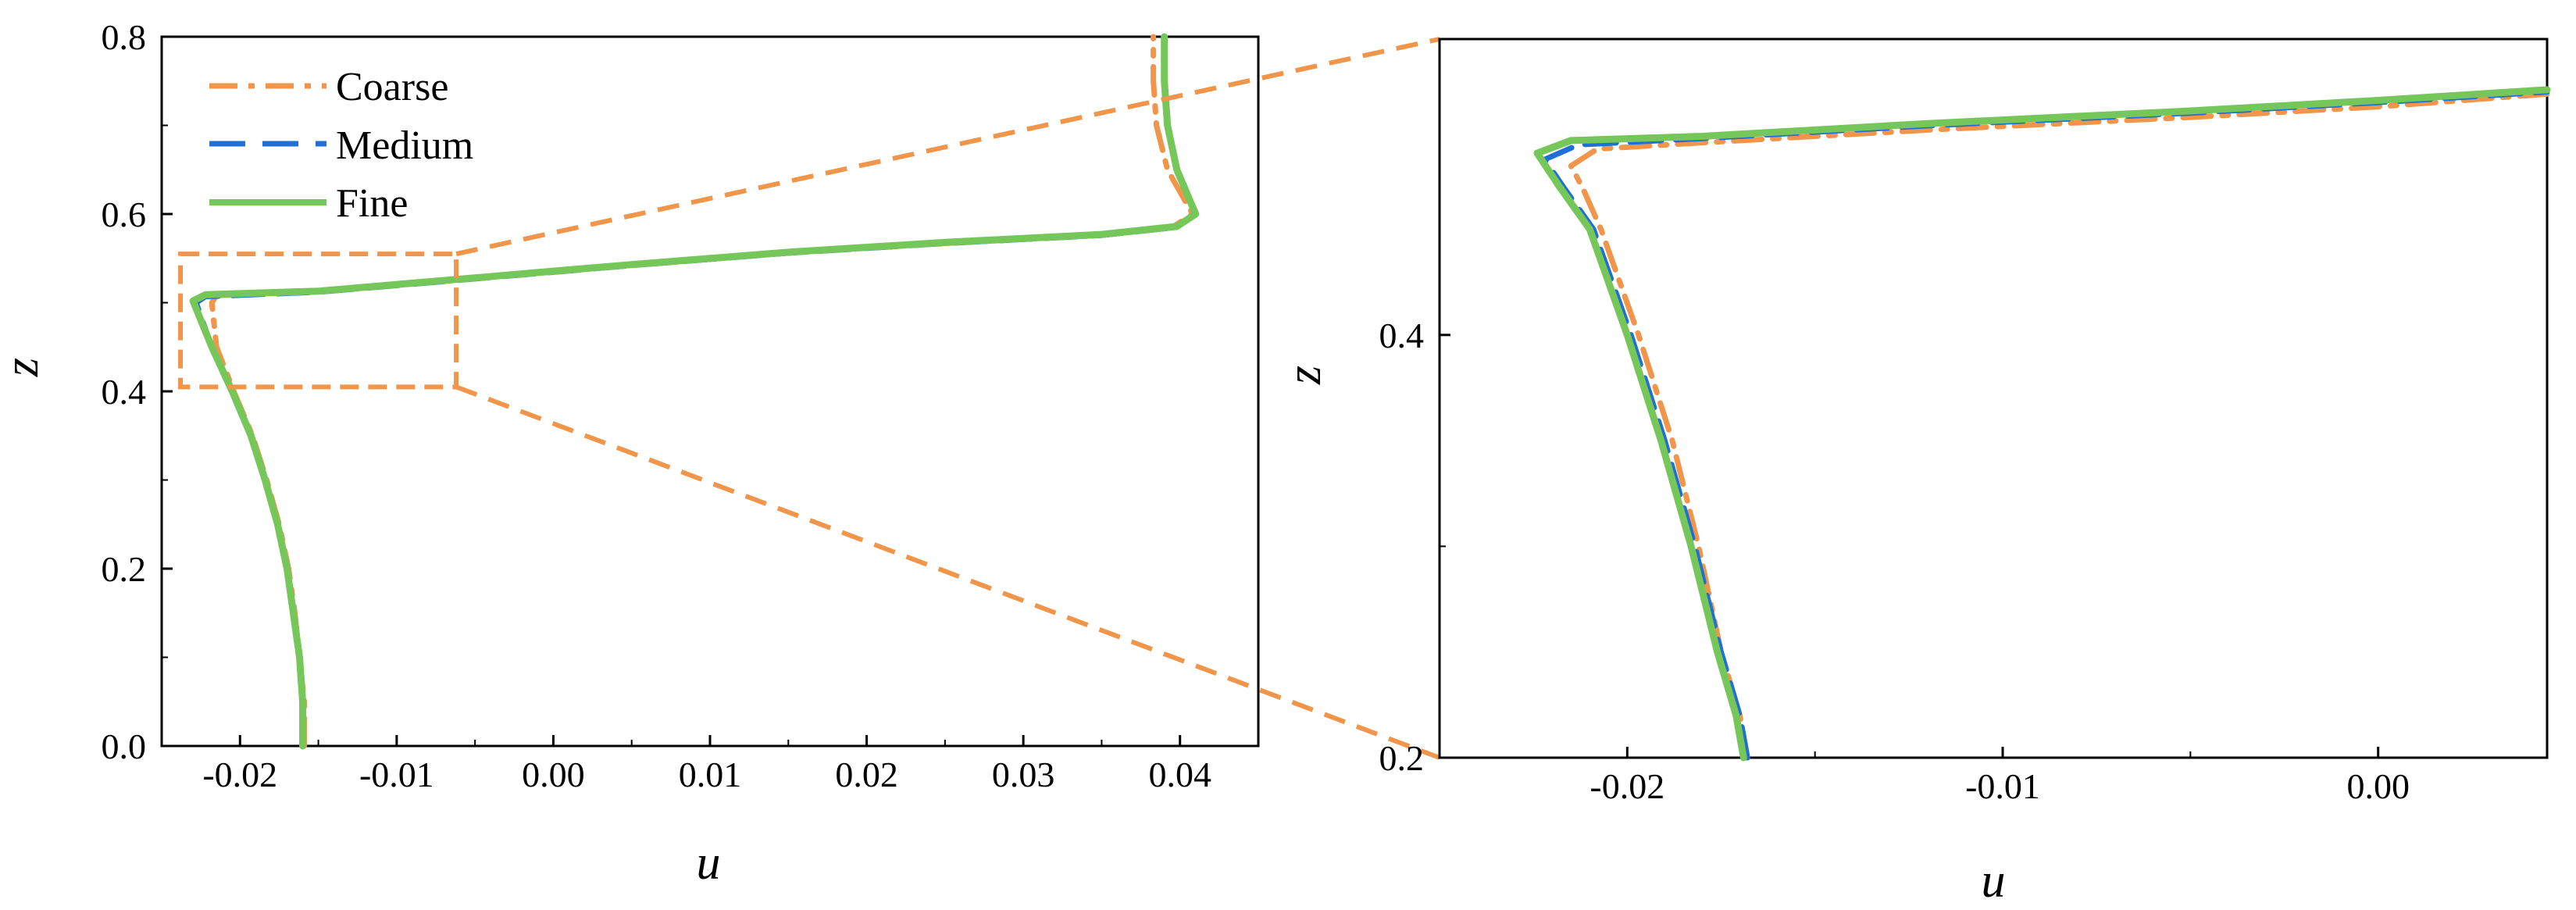  Describe the element at coordinates (318, 321) in the screenshot. I see `zoom-box` at that location.